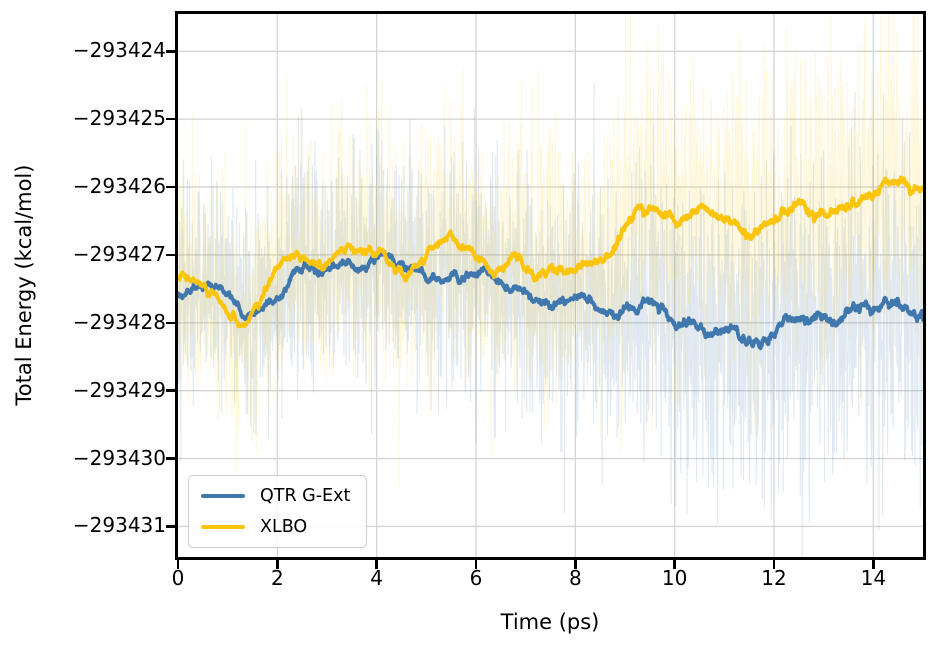  I want to click on x-tick-label: 6, so click(476, 578).